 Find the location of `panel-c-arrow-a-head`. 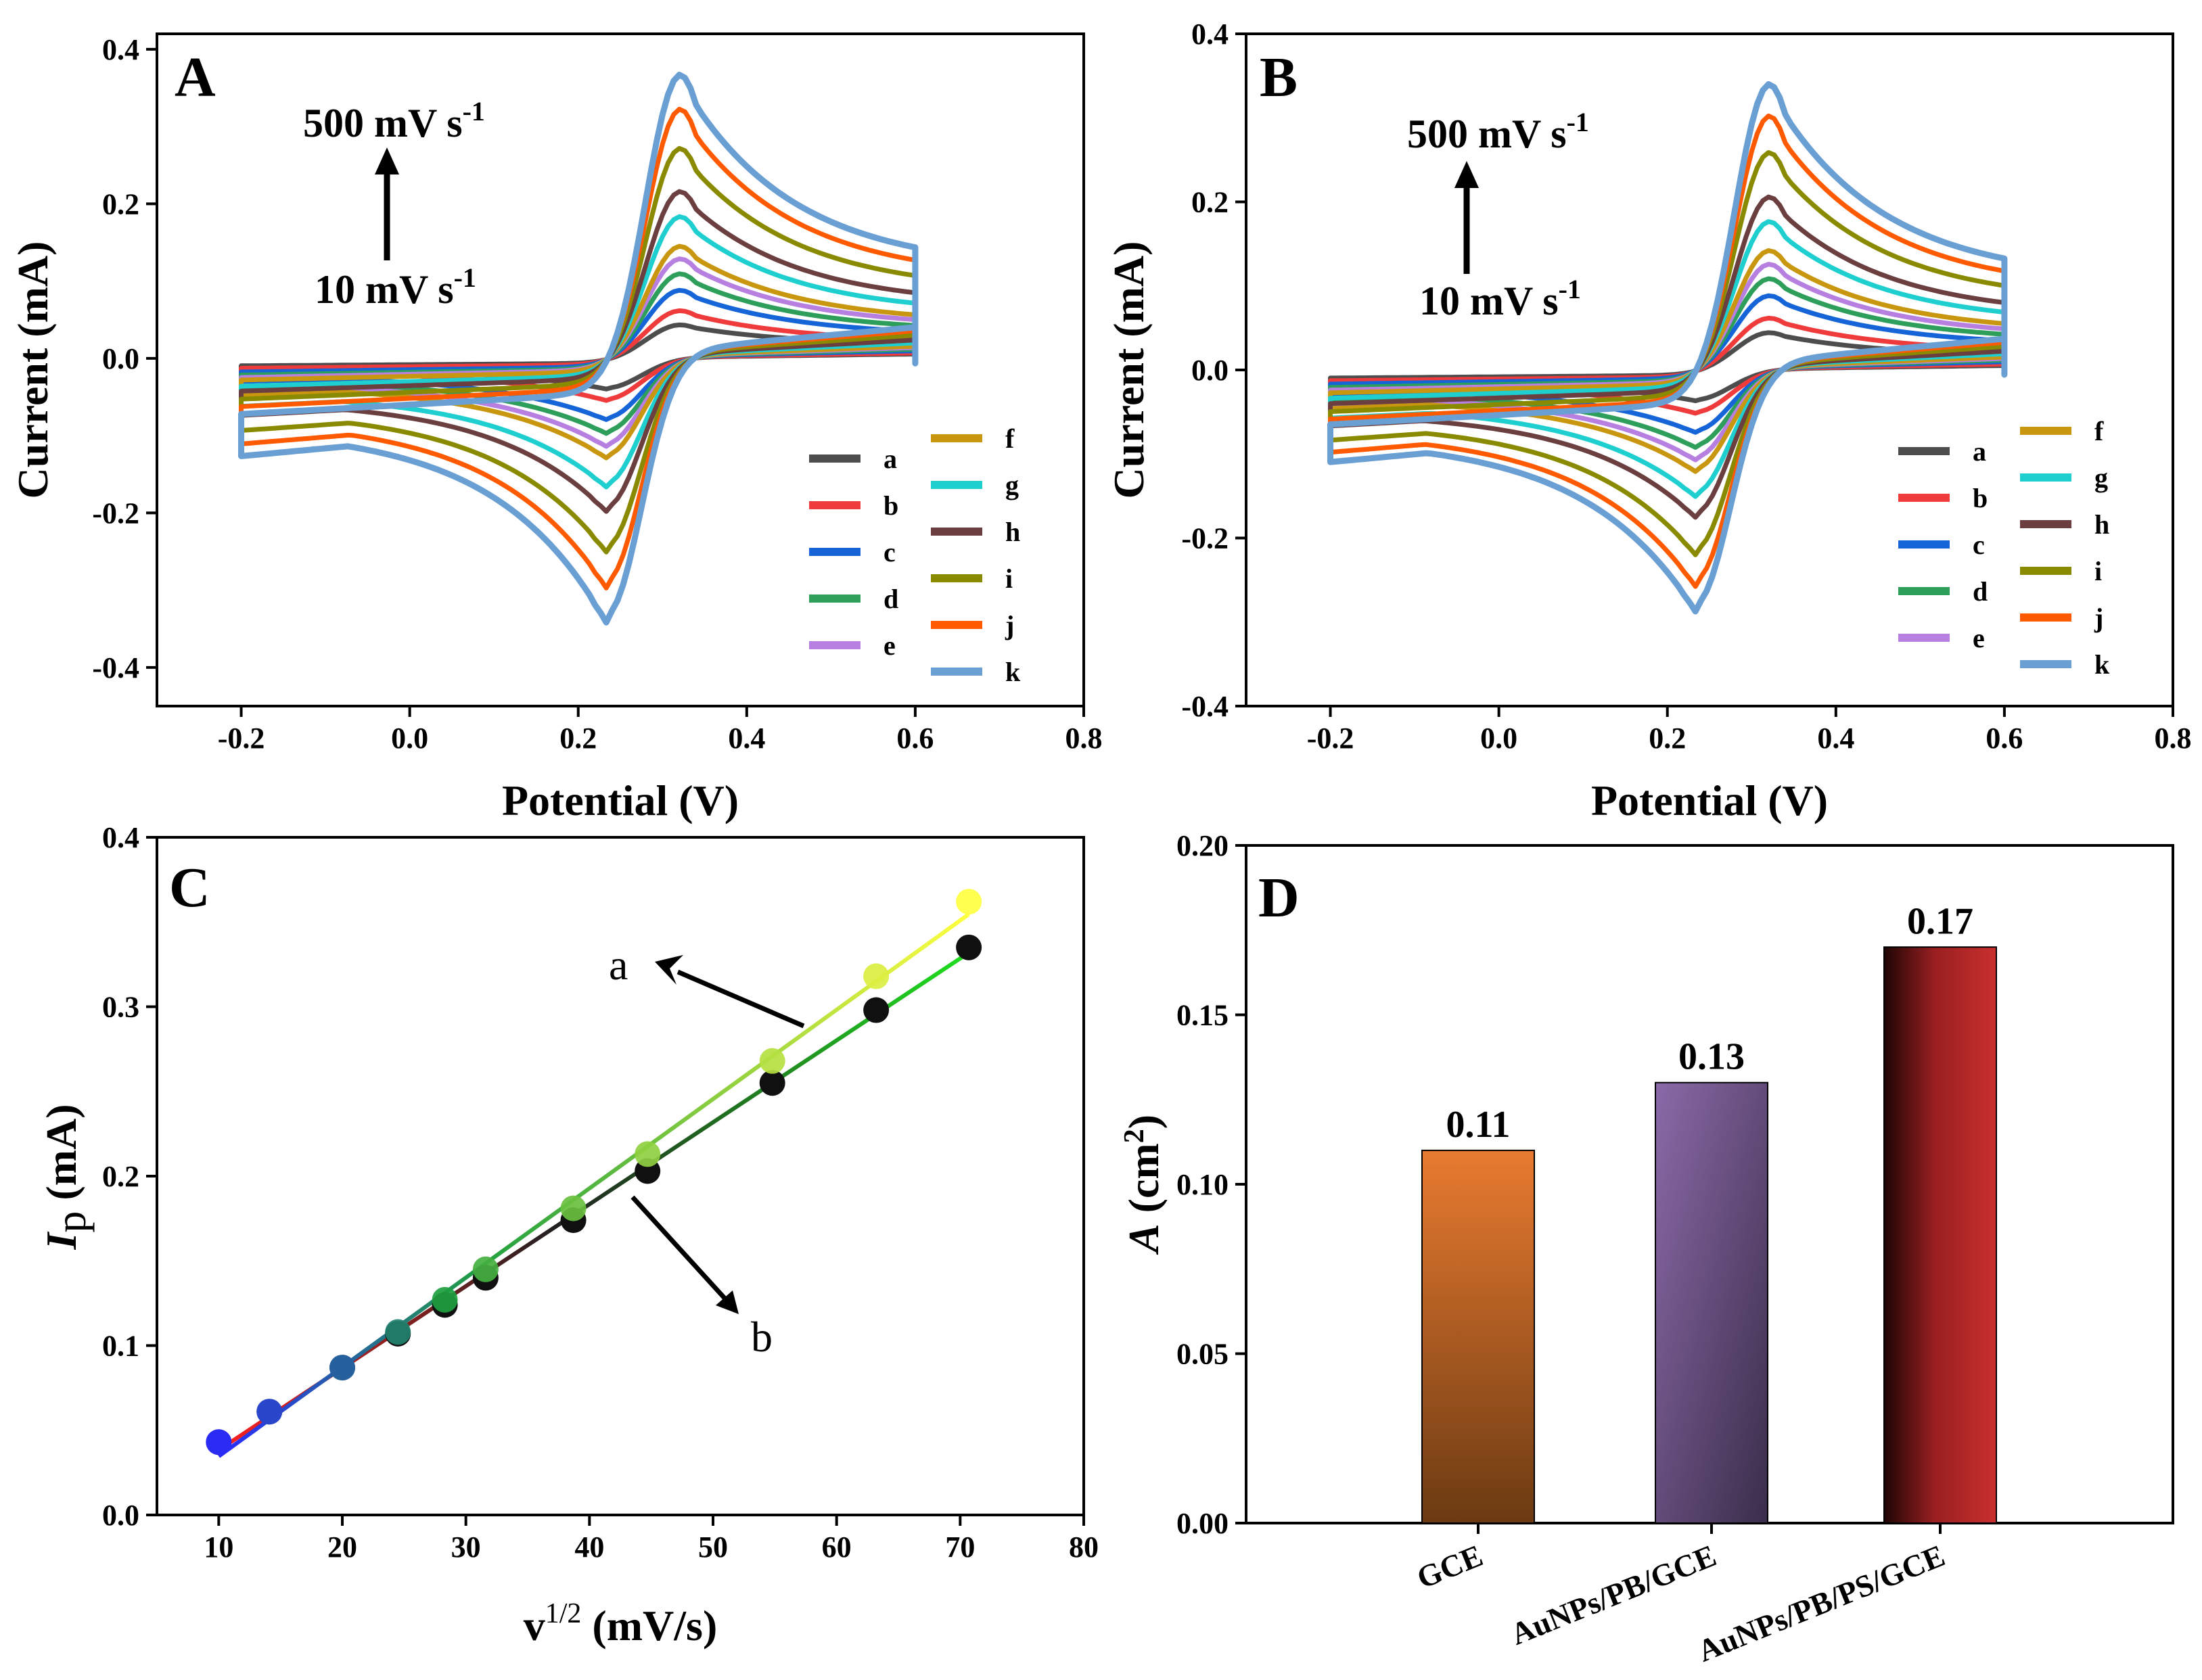

panel-c-arrow-a-head is located at coordinates (669, 970).